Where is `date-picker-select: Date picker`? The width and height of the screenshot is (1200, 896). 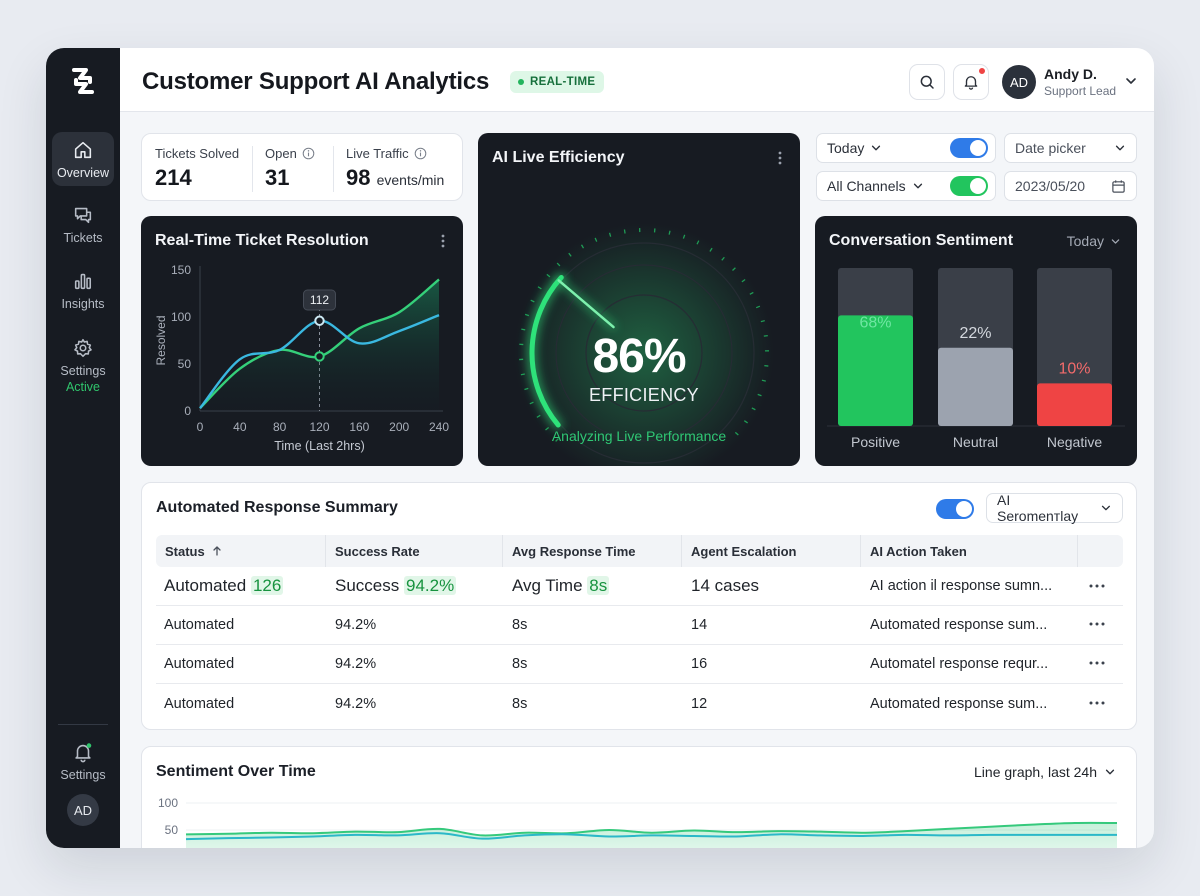 date-picker-select: Date picker is located at coordinates (1070, 148).